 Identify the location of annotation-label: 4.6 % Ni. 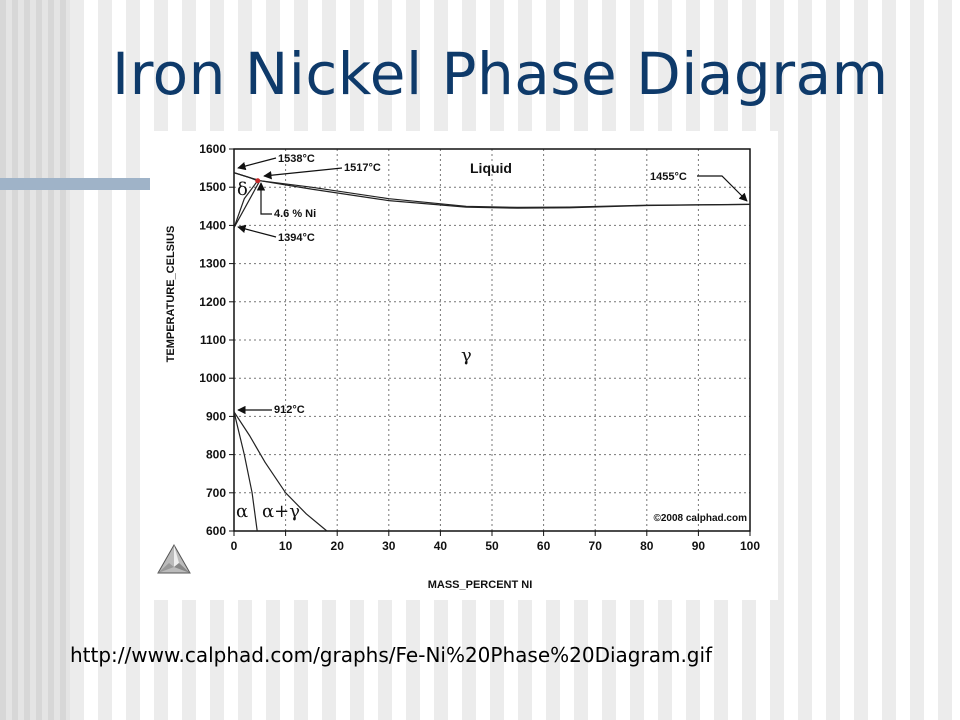
(295, 214).